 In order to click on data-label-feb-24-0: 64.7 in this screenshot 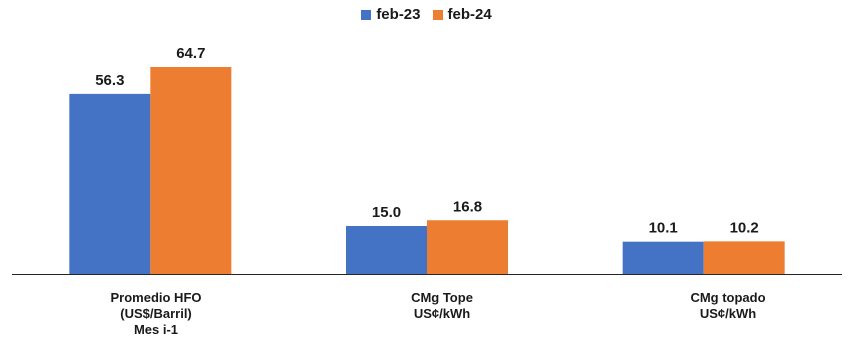, I will do `click(190, 53)`.